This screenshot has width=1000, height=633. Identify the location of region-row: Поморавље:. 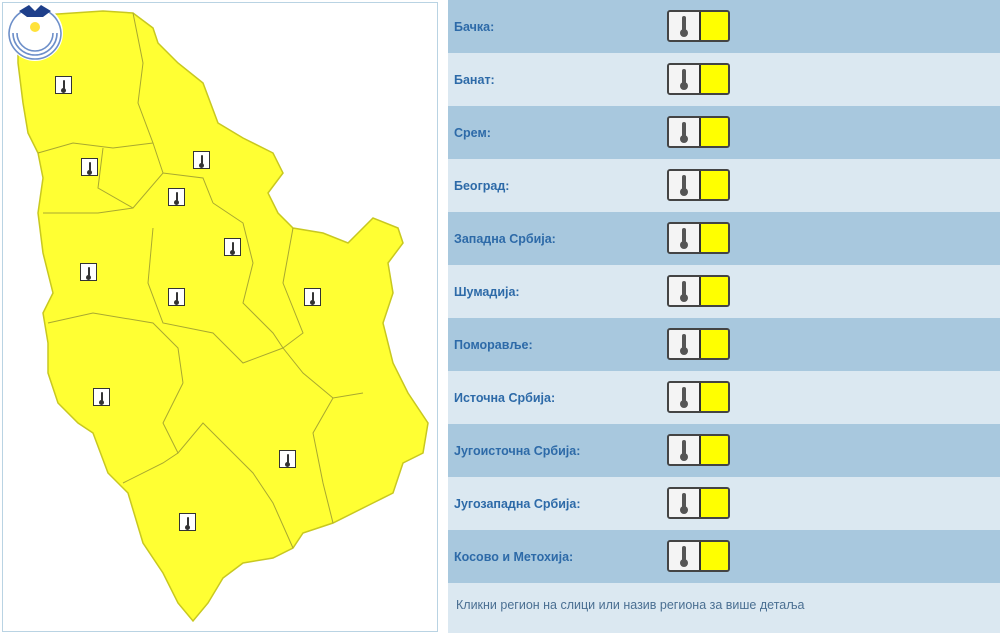
(724, 344).